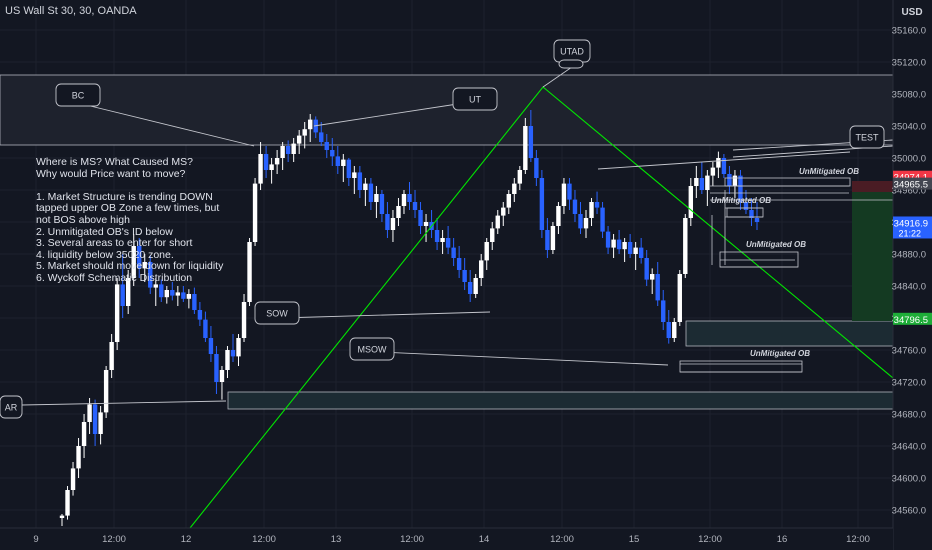 The width and height of the screenshot is (932, 550). I want to click on price-label-bg, so click(912, 318).